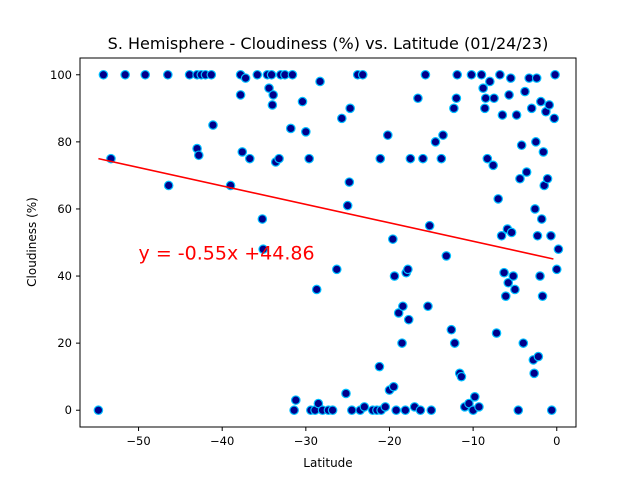 This screenshot has width=640, height=480. Describe the element at coordinates (64, 343) in the screenshot. I see `y-tick-label: 20` at that location.